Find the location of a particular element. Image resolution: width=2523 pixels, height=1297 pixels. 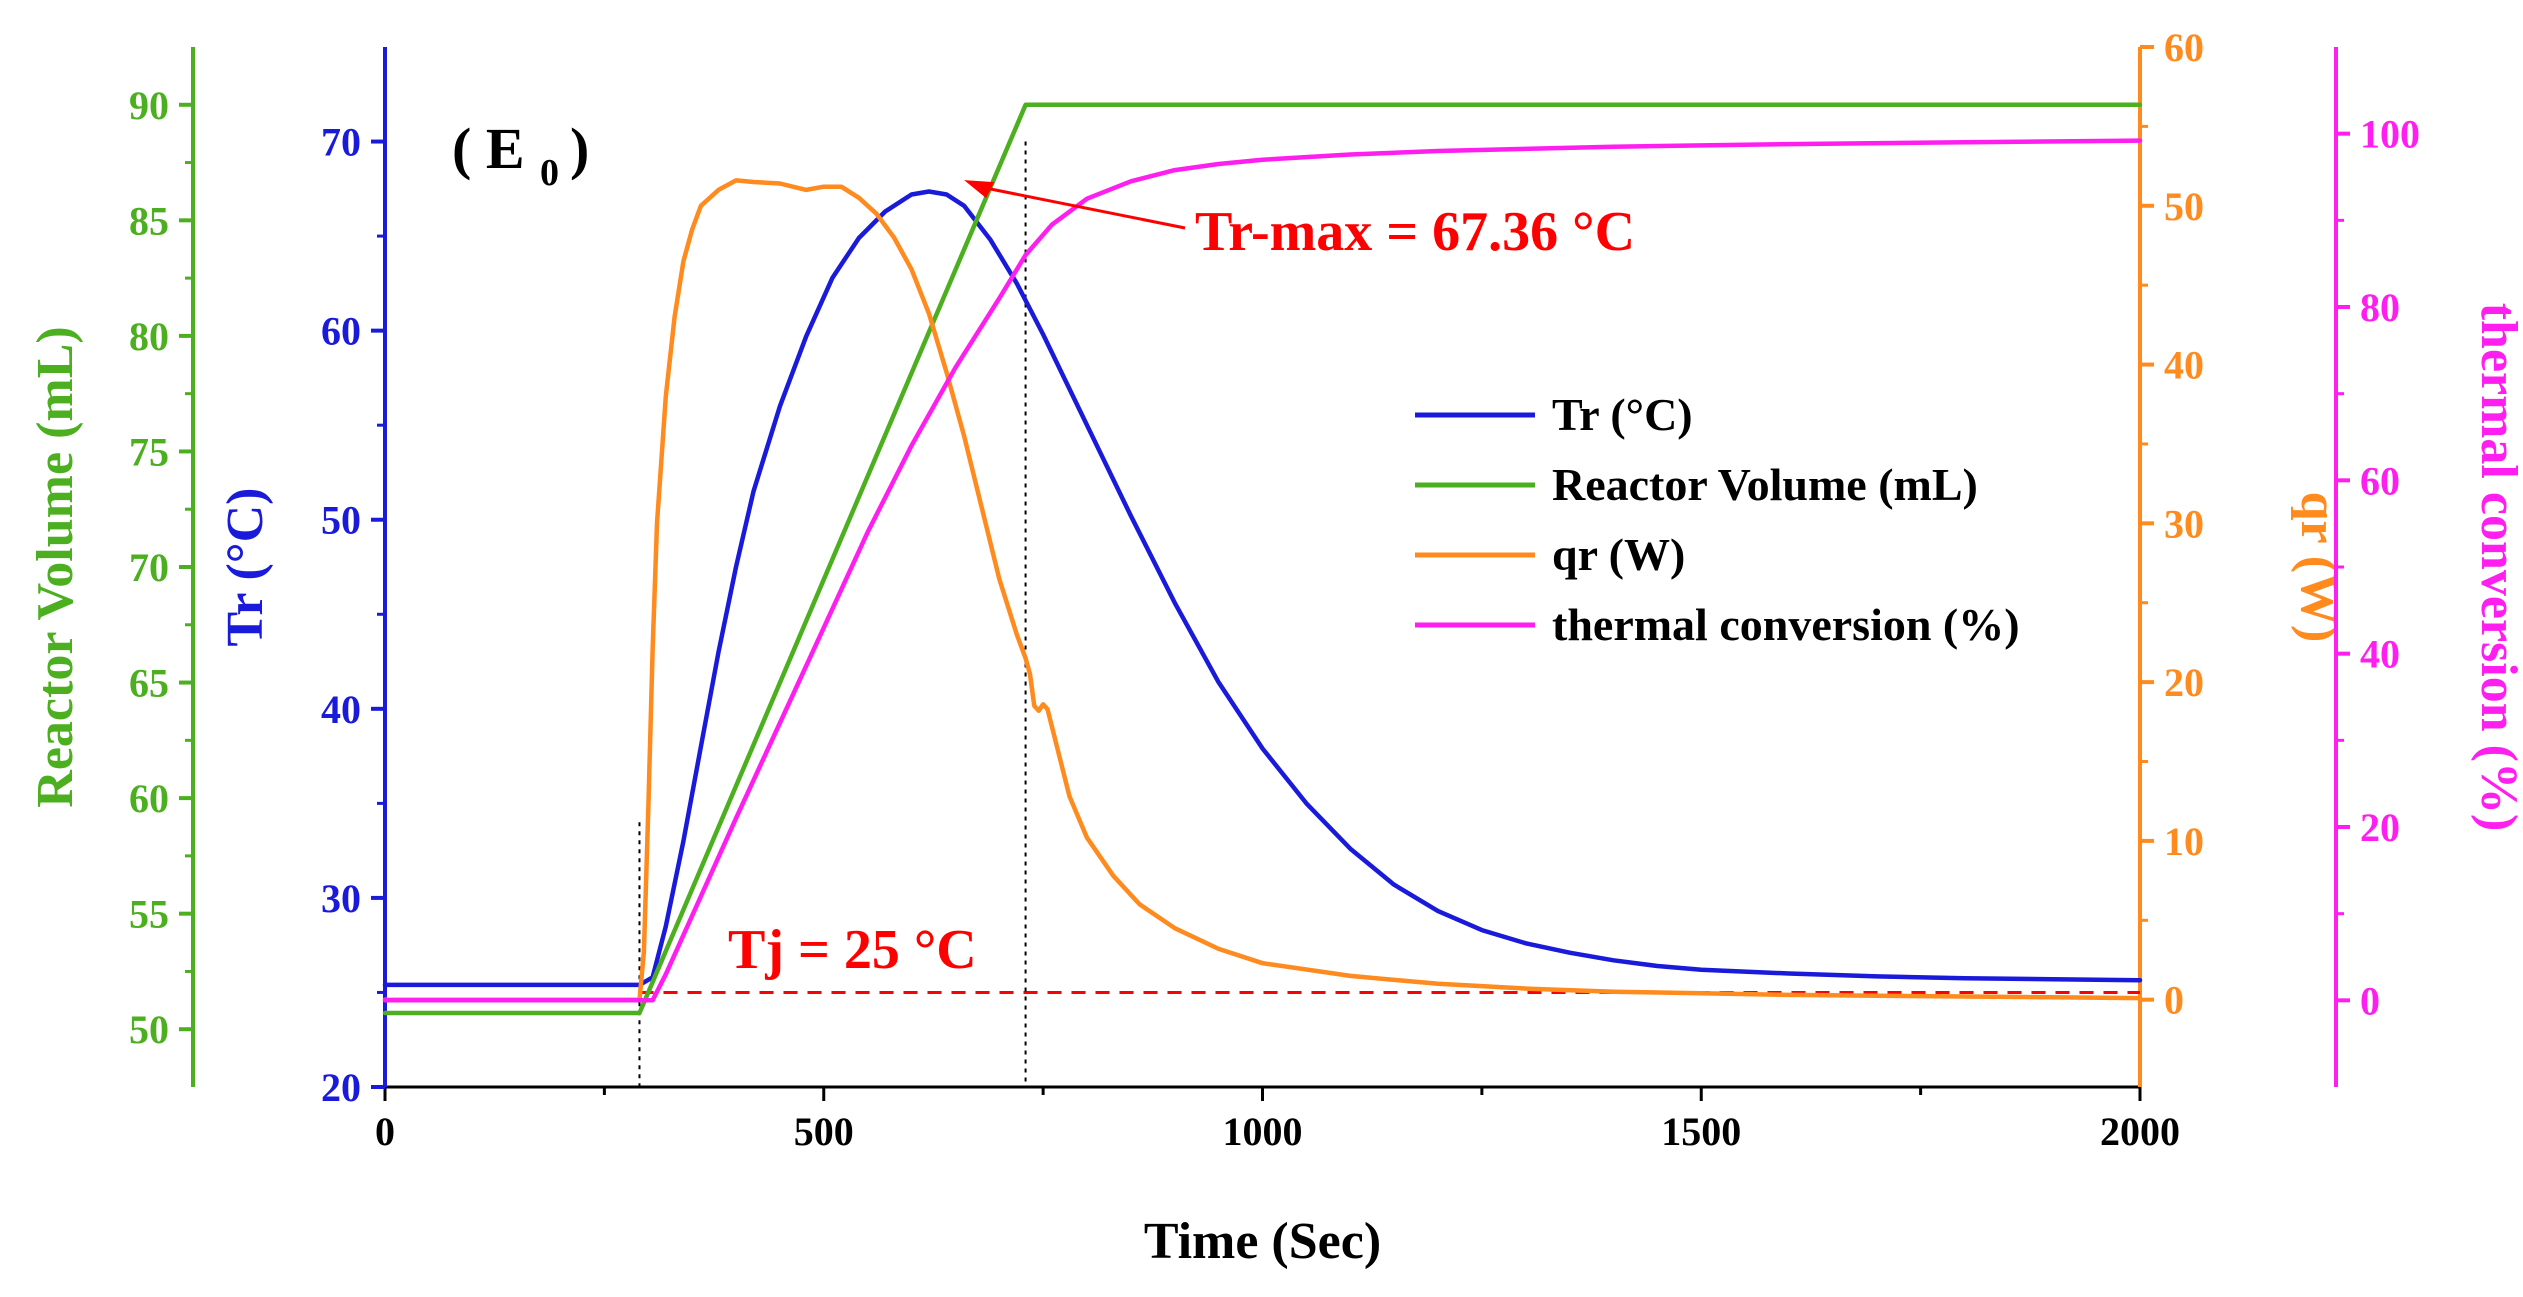

conversion-tick-label: 100 is located at coordinates (2390, 134).